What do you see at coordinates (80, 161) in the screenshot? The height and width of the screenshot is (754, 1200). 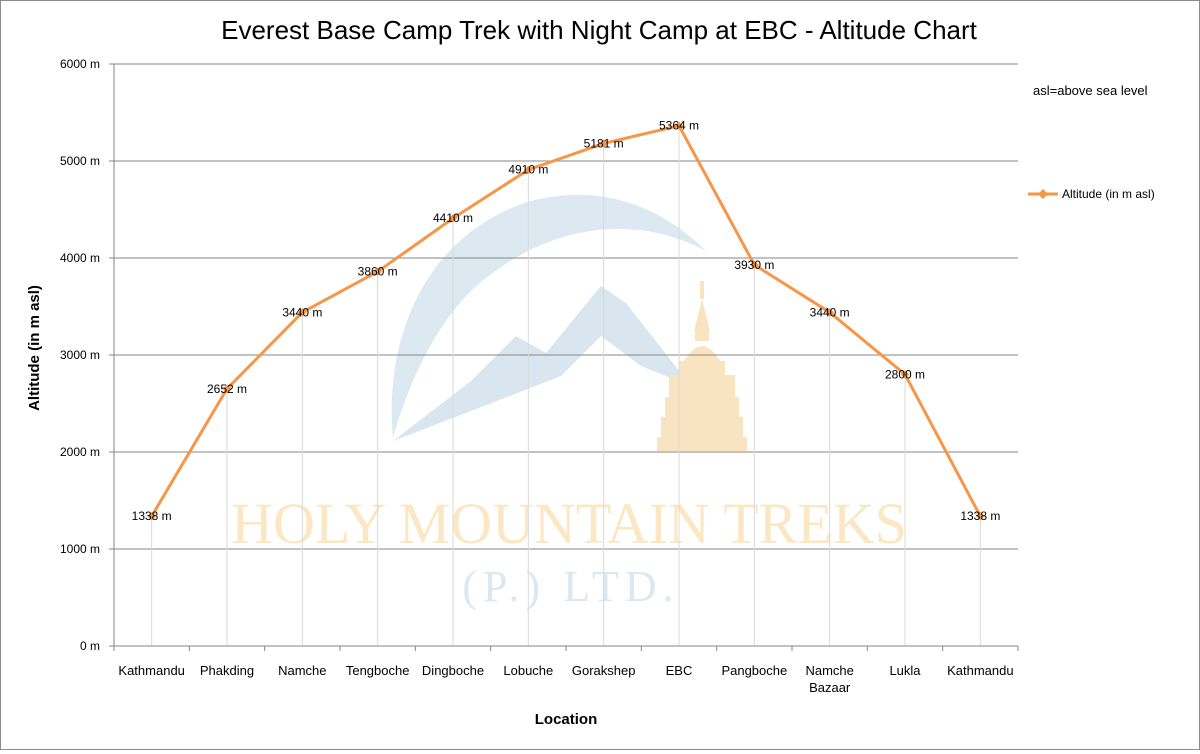 I see `y-tick-label: 5000 m` at bounding box center [80, 161].